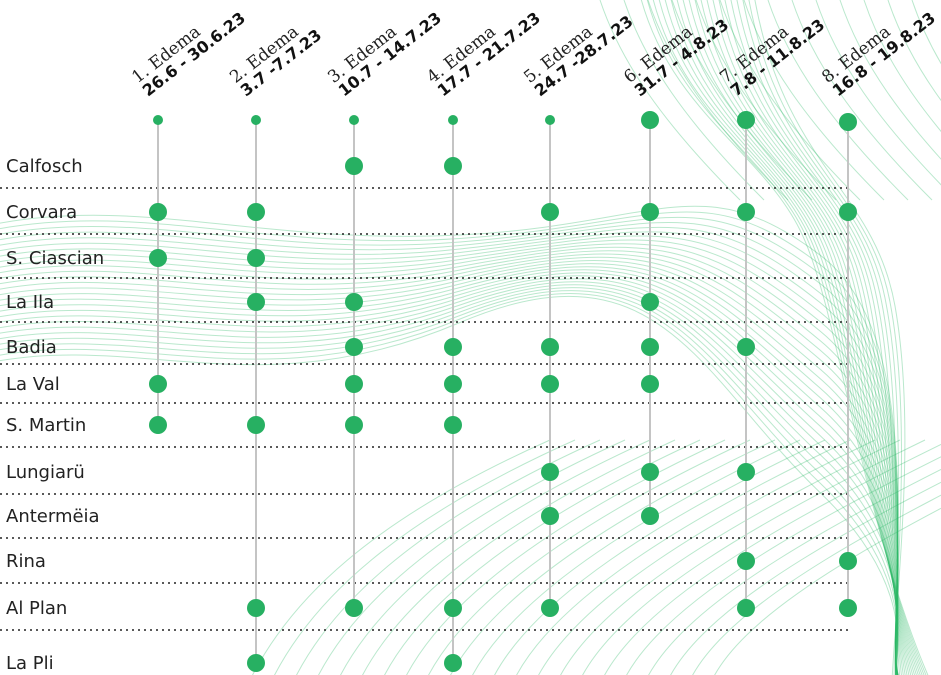  I want to click on row-label: Al Plan, so click(36, 608).